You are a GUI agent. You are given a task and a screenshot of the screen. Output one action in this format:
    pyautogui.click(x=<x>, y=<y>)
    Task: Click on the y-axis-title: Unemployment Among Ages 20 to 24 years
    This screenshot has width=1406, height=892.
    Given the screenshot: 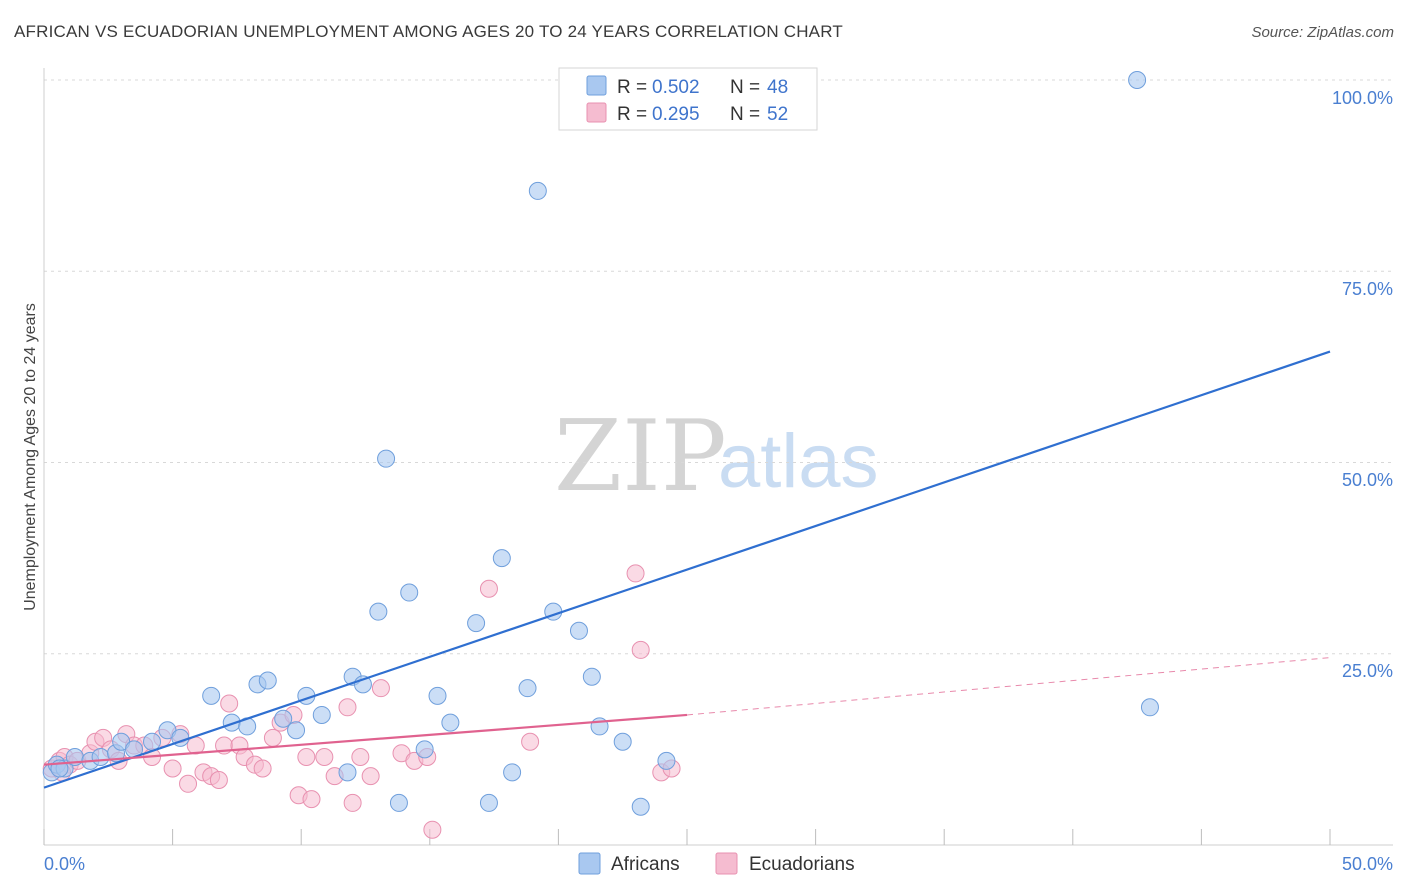 What is the action you would take?
    pyautogui.click(x=30, y=457)
    